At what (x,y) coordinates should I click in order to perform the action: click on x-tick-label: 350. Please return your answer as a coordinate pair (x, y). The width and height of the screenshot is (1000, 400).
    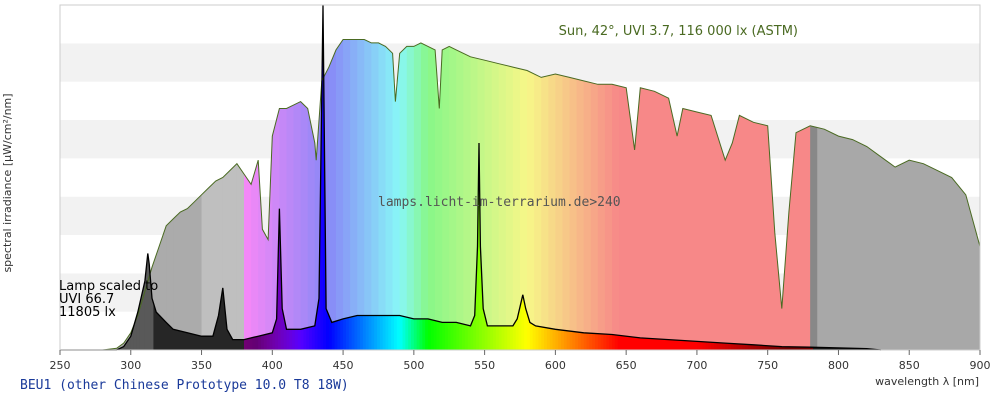
    Looking at the image, I should click on (201, 365).